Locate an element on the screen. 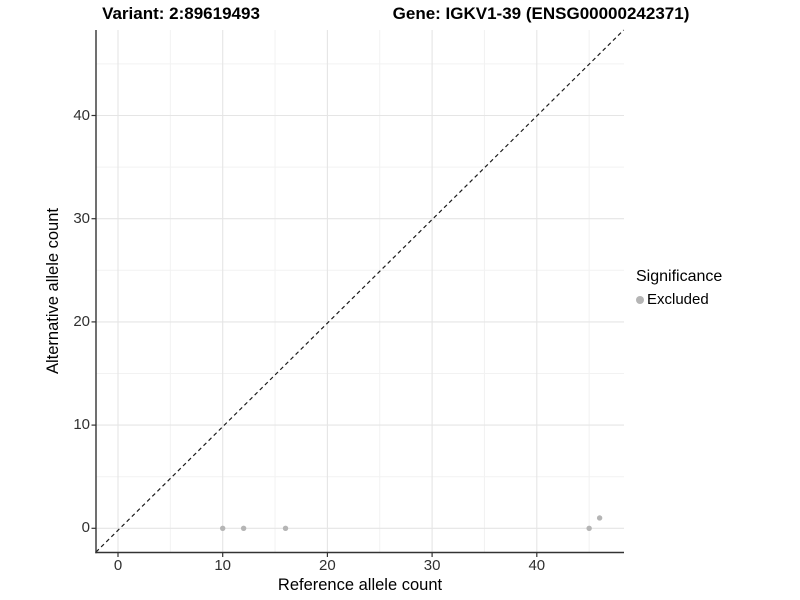  y-tick-label: 10 is located at coordinates (81, 425).